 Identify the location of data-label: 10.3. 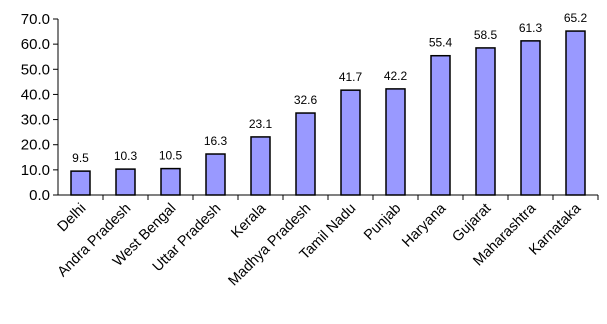
(126, 156).